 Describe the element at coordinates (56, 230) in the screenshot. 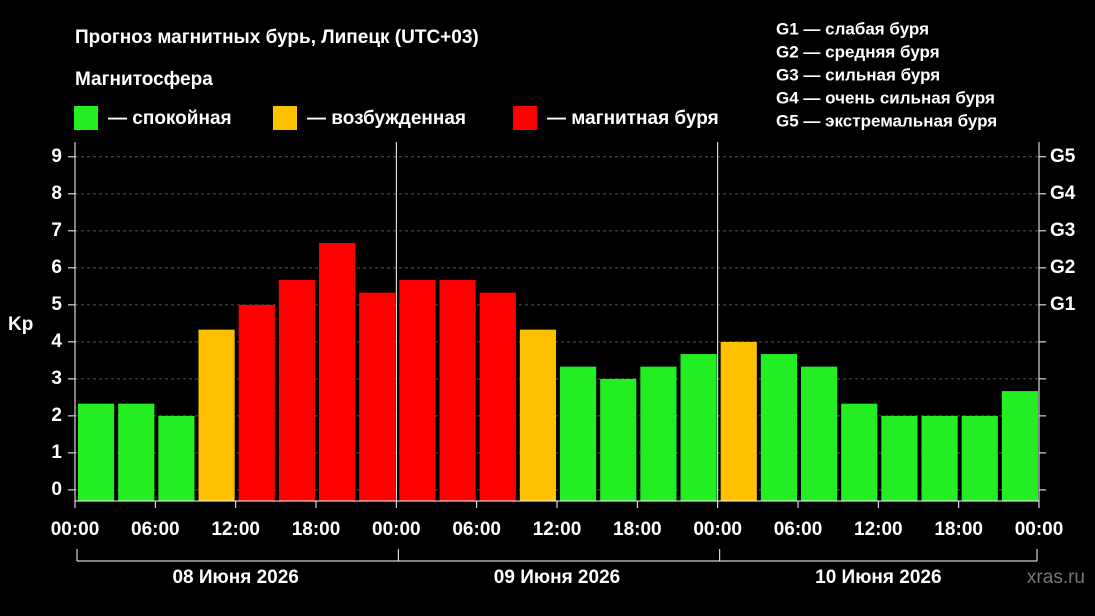

I see `y-tick-label: 7` at that location.